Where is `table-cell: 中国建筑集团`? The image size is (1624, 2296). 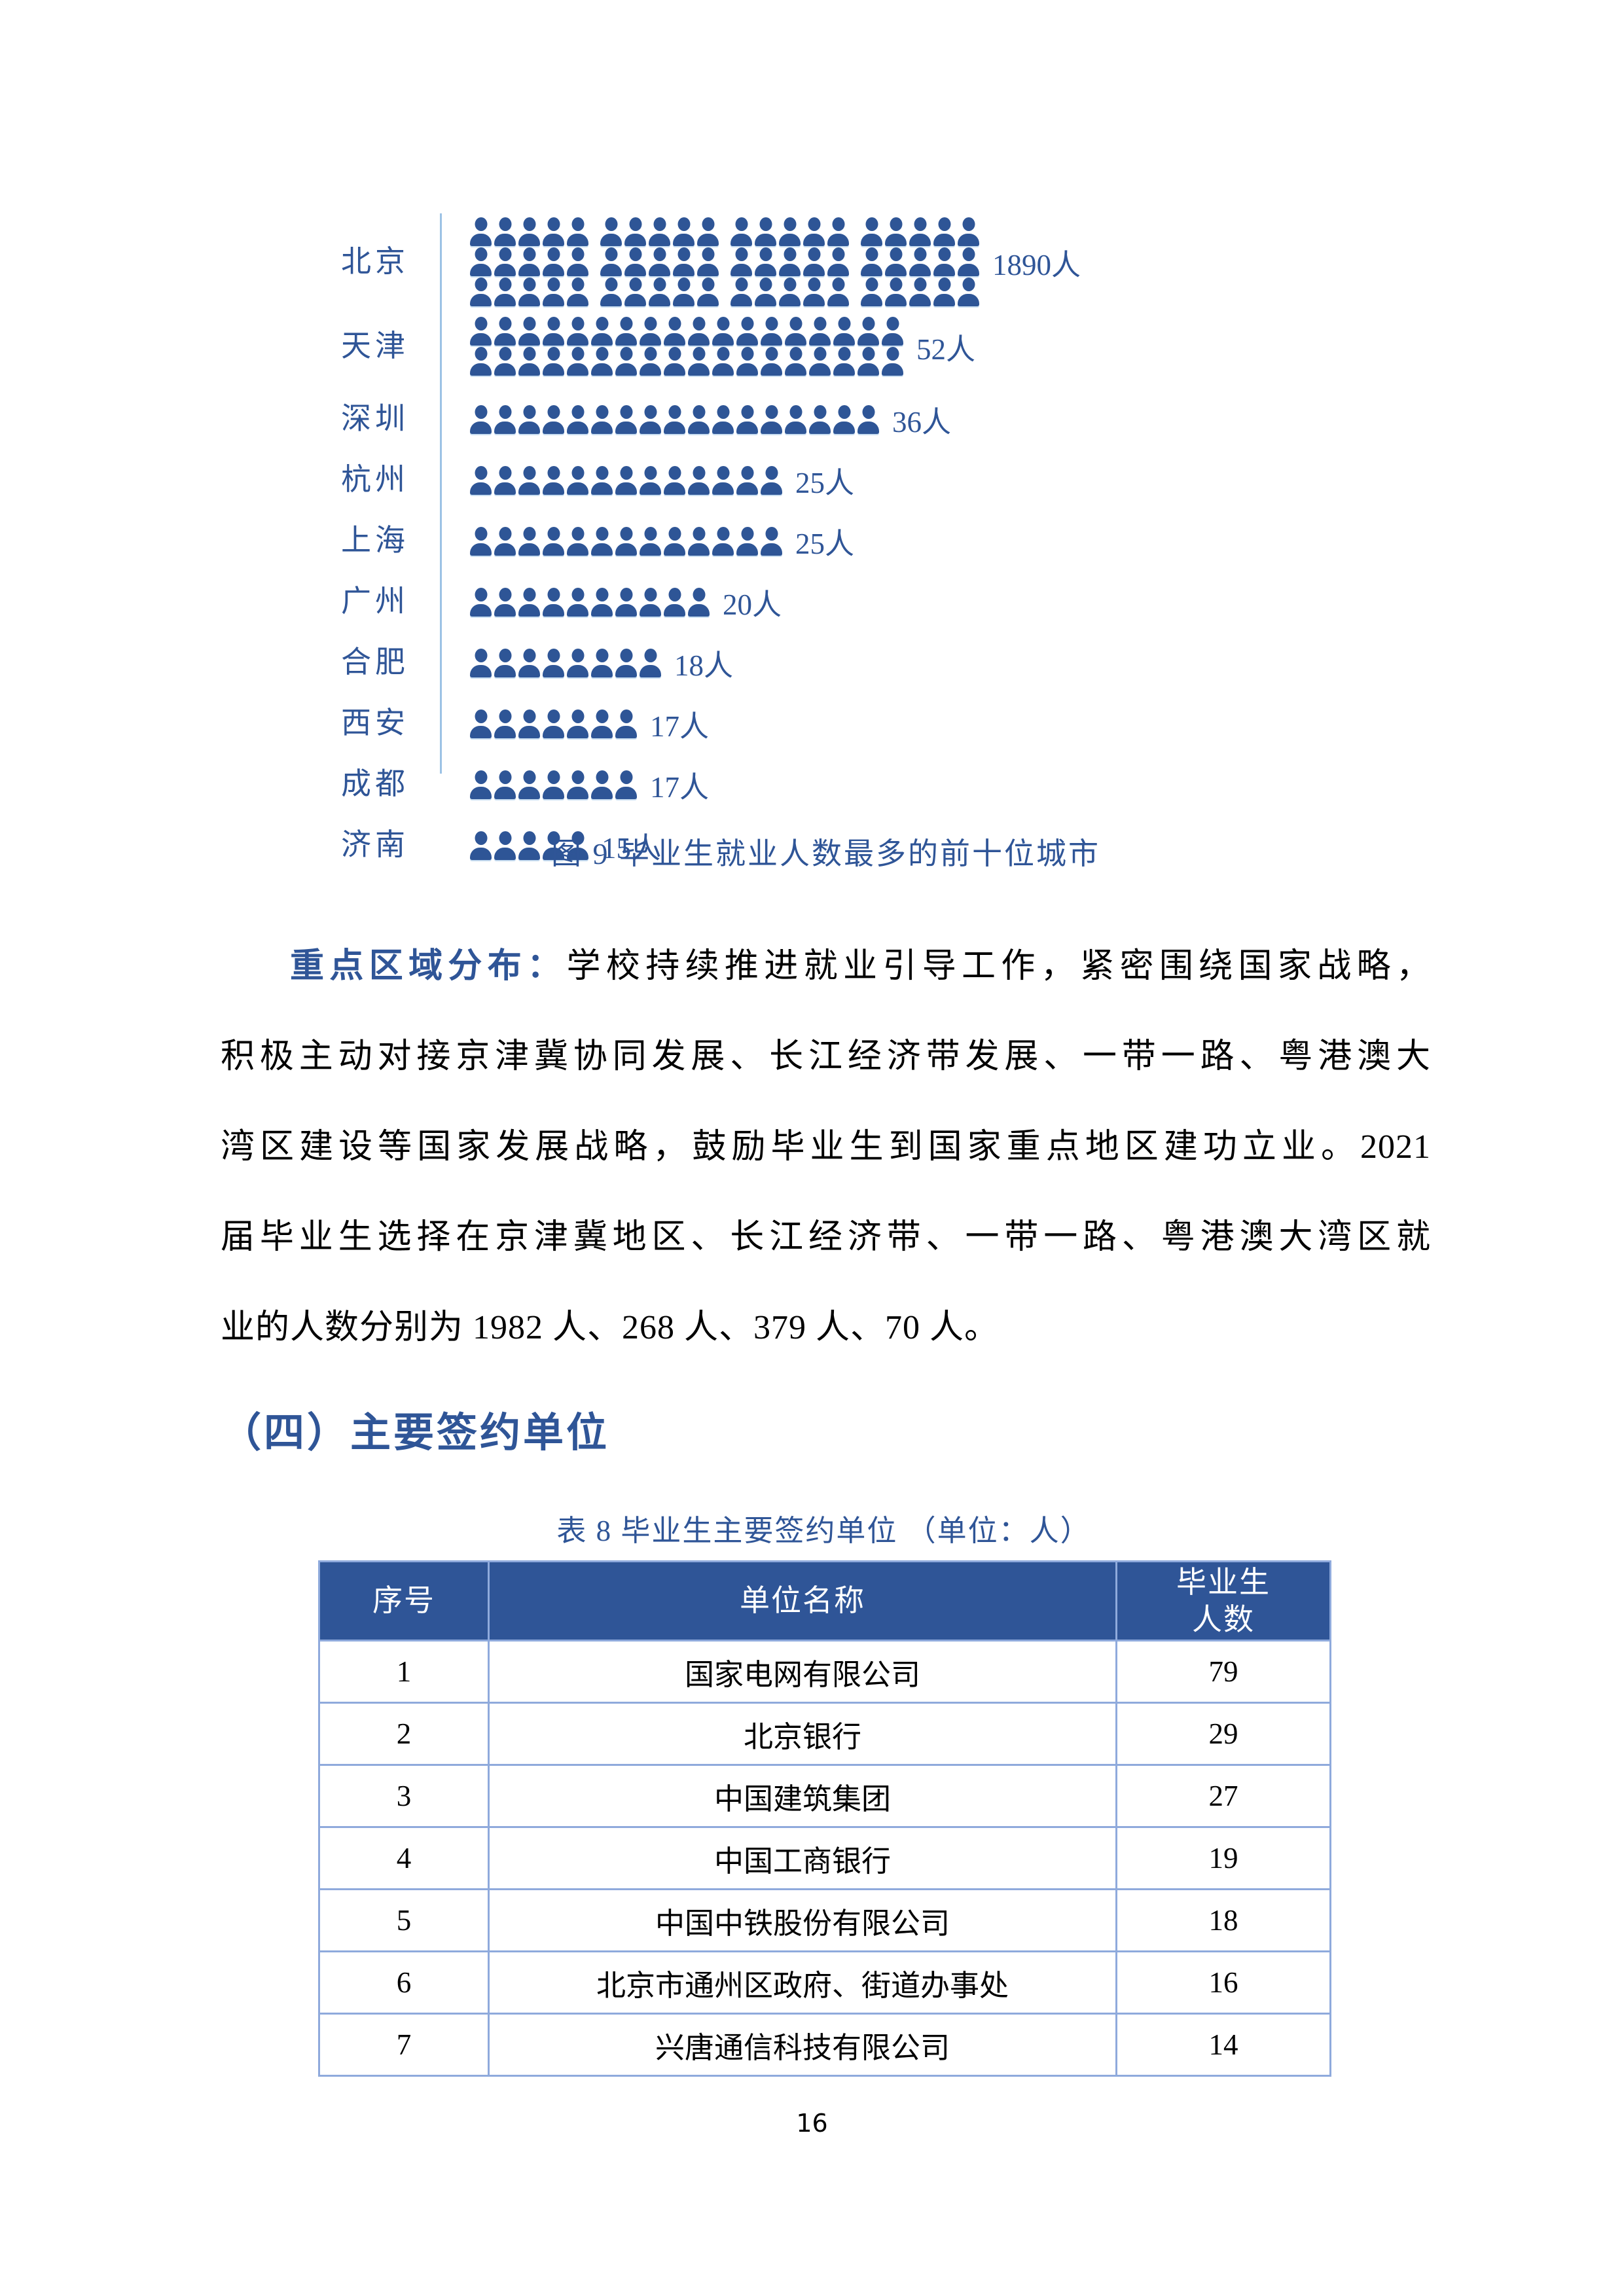
table-cell: 中国建筑集团 is located at coordinates (803, 1796).